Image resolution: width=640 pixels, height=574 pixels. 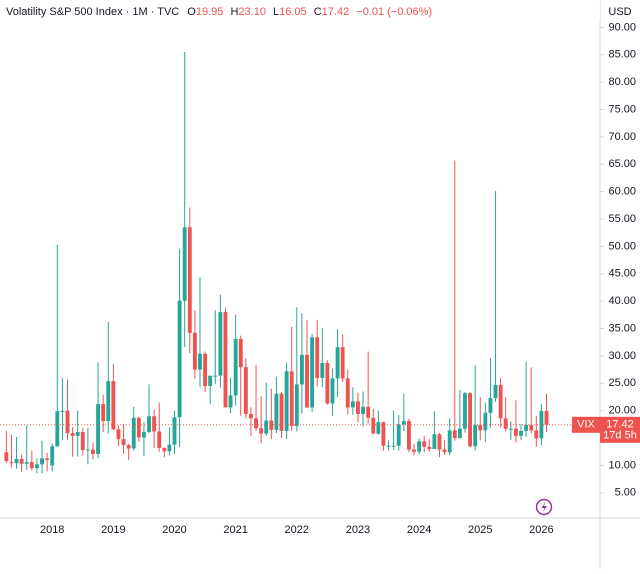 What do you see at coordinates (622, 109) in the screenshot?
I see `y-tick-label: 75.00` at bounding box center [622, 109].